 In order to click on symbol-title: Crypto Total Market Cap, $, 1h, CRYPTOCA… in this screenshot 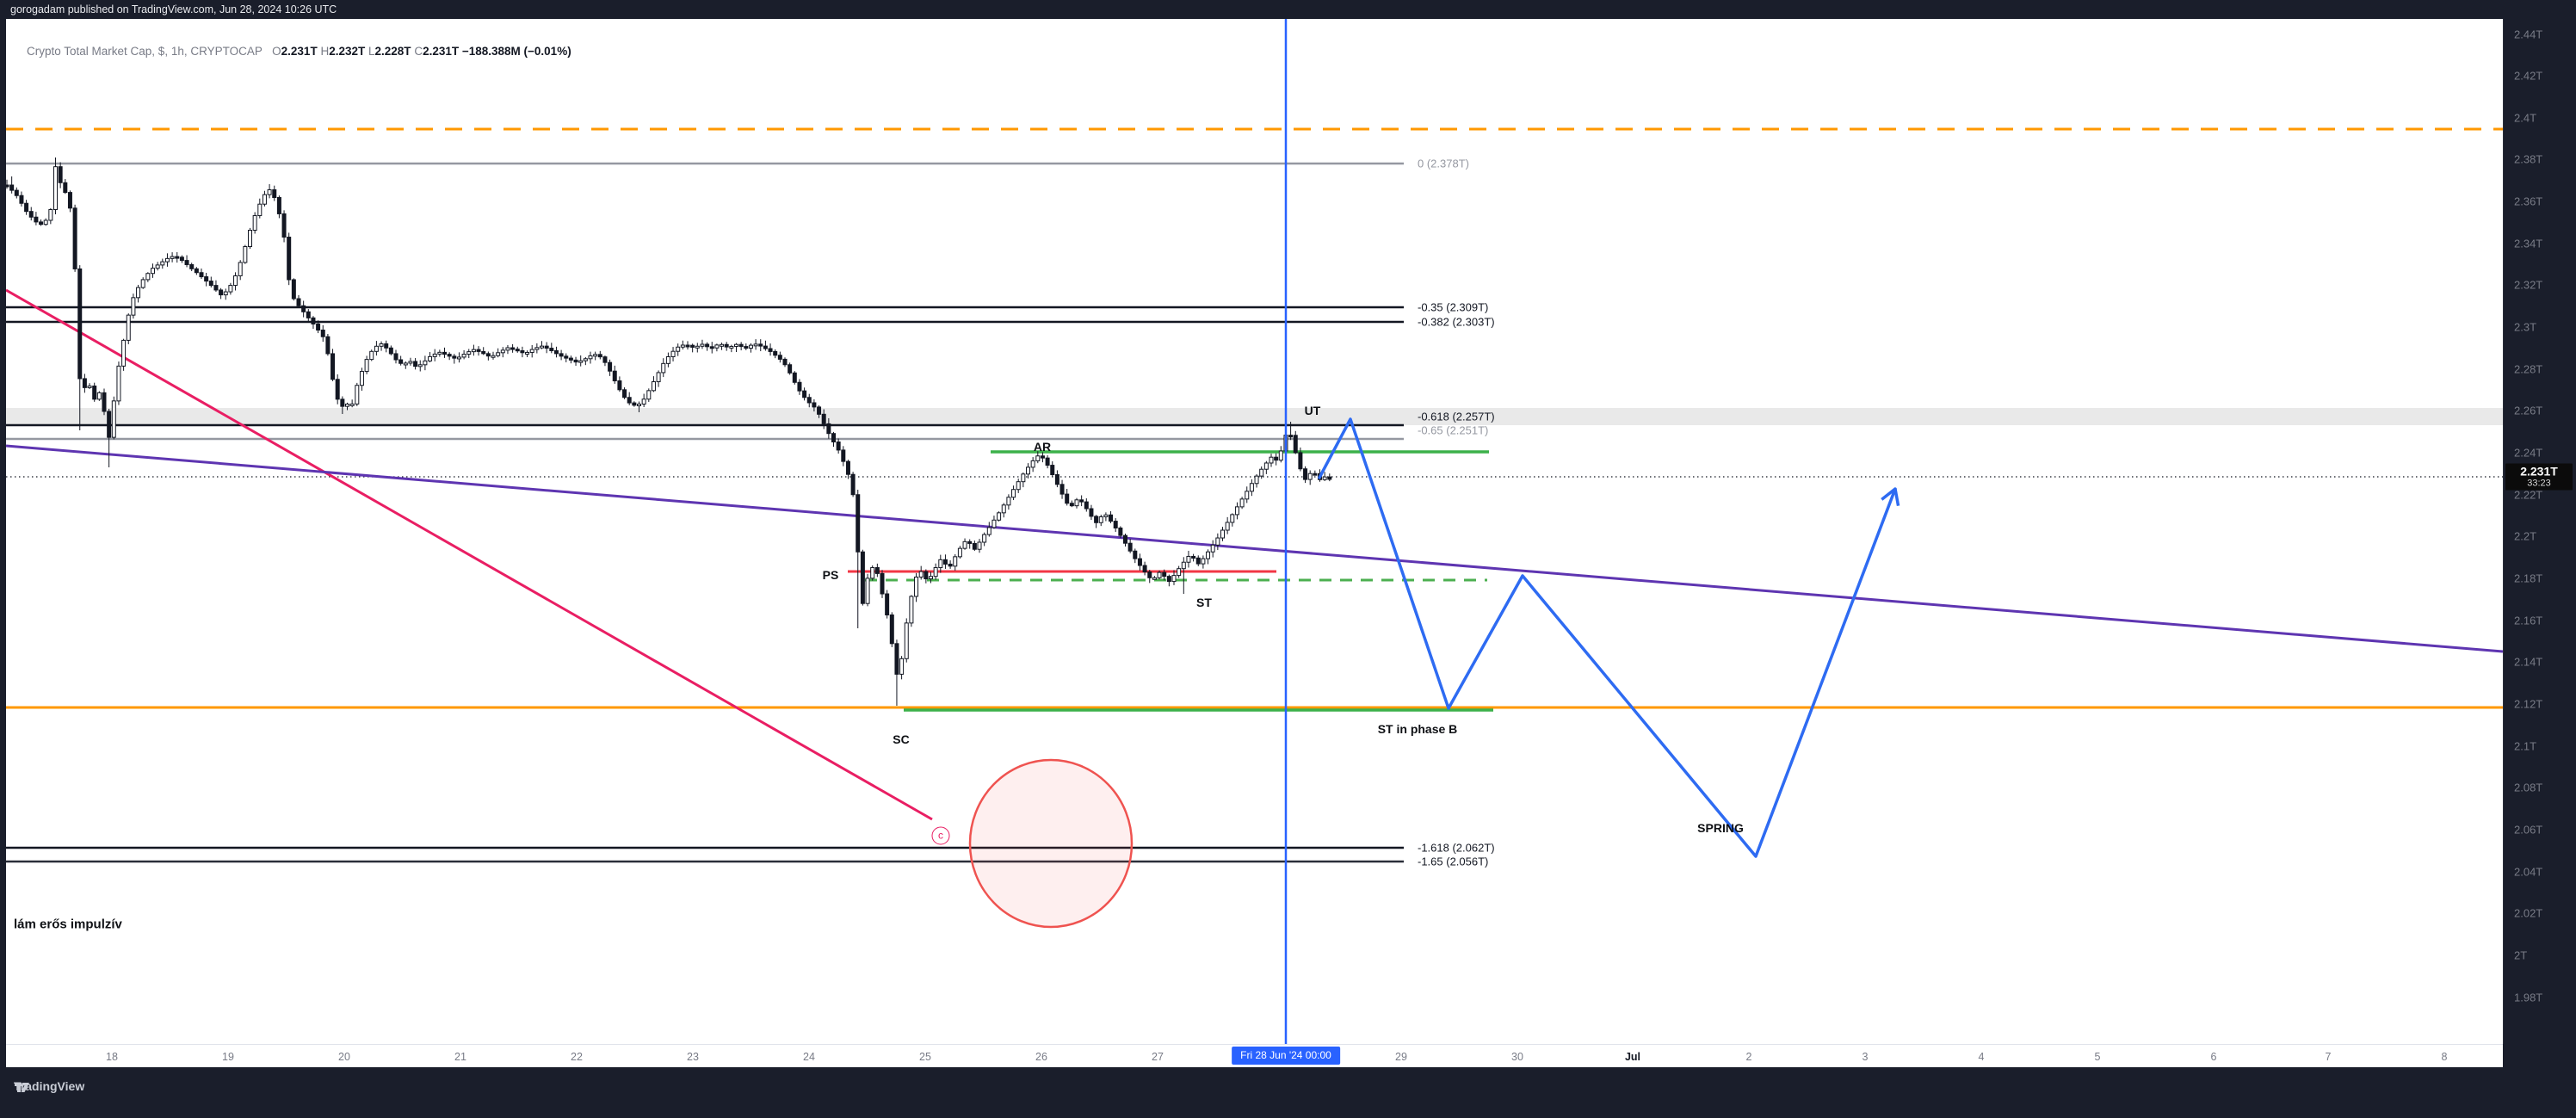, I will do `click(145, 51)`.